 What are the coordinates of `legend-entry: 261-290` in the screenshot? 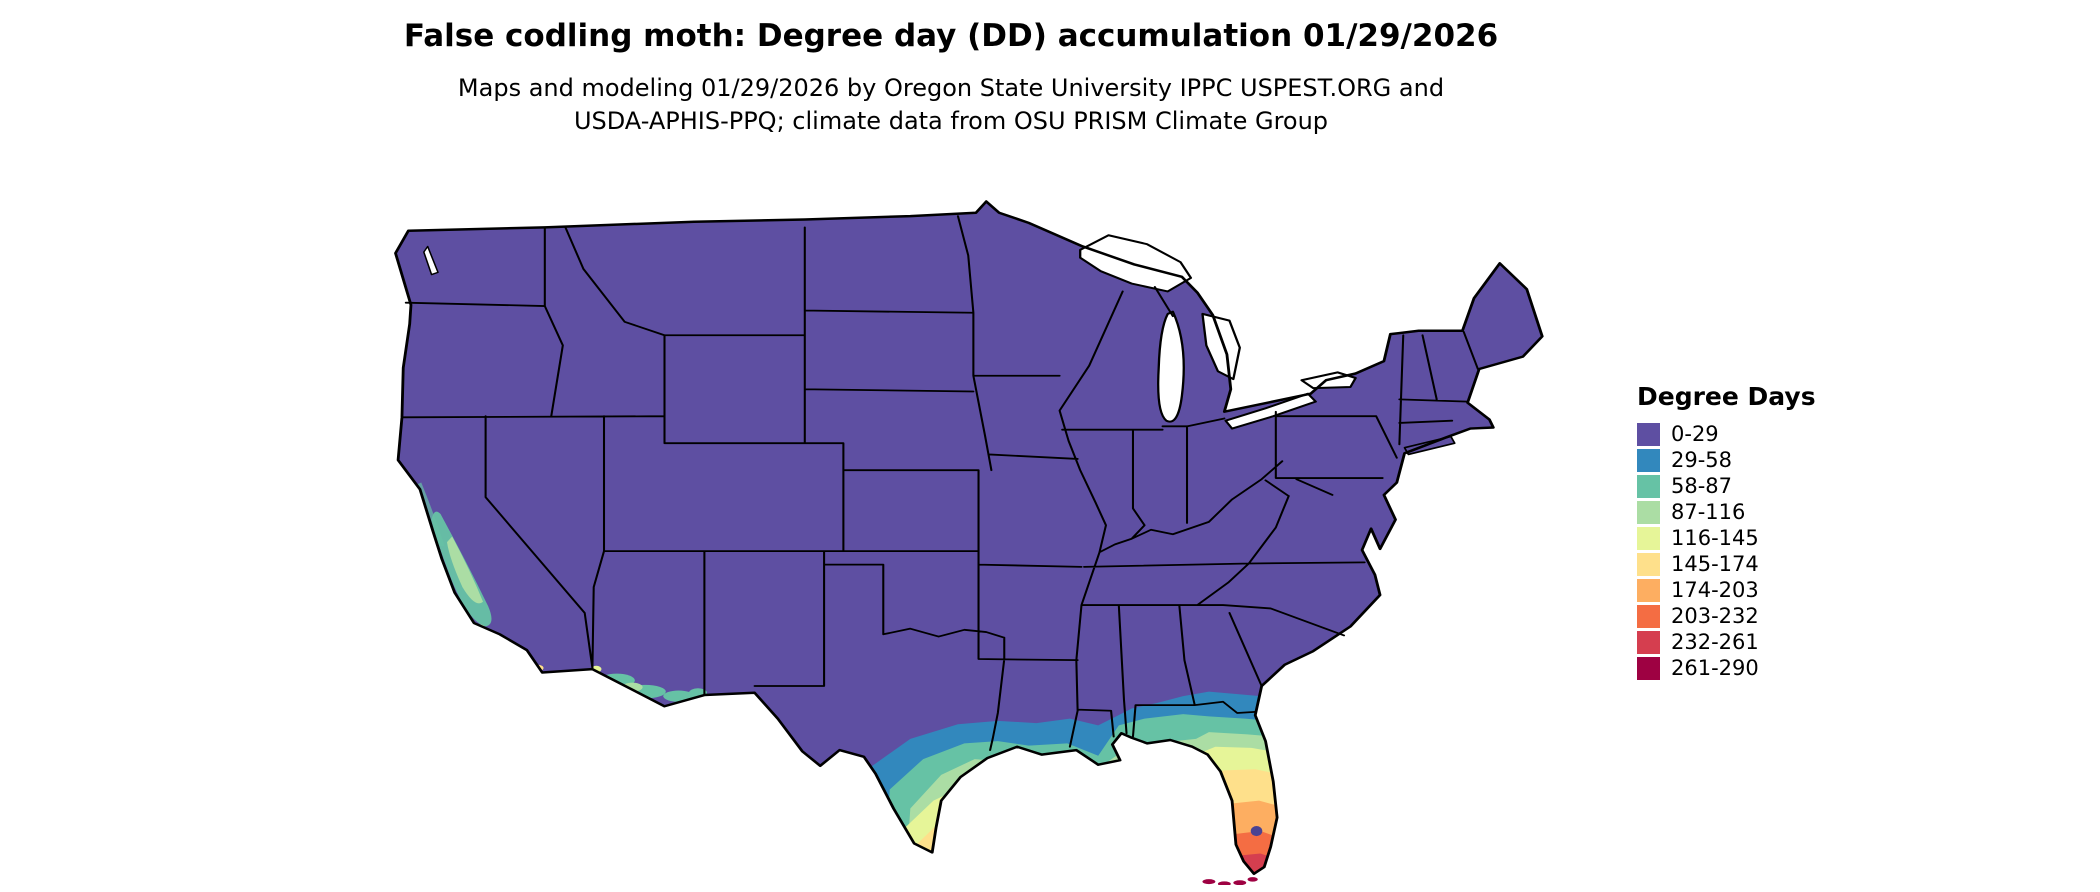 It's located at (1726, 668).